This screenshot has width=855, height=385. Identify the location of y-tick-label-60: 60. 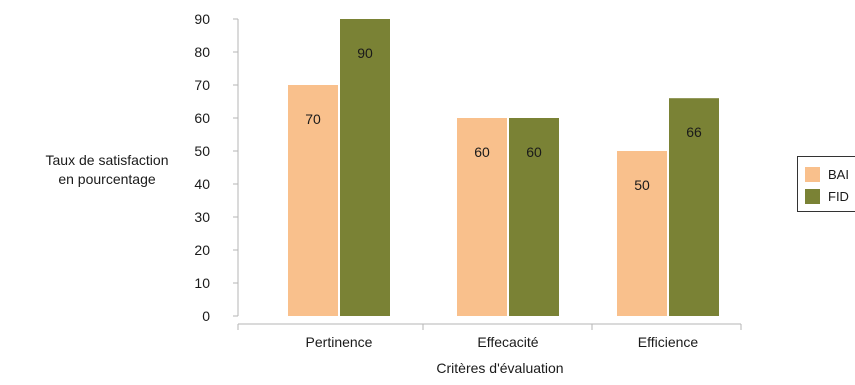
(202, 118).